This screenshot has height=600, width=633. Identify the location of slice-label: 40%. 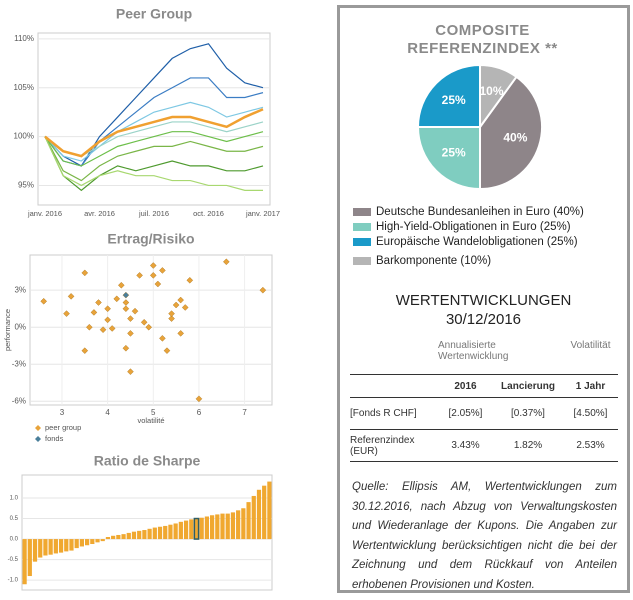
(515, 138).